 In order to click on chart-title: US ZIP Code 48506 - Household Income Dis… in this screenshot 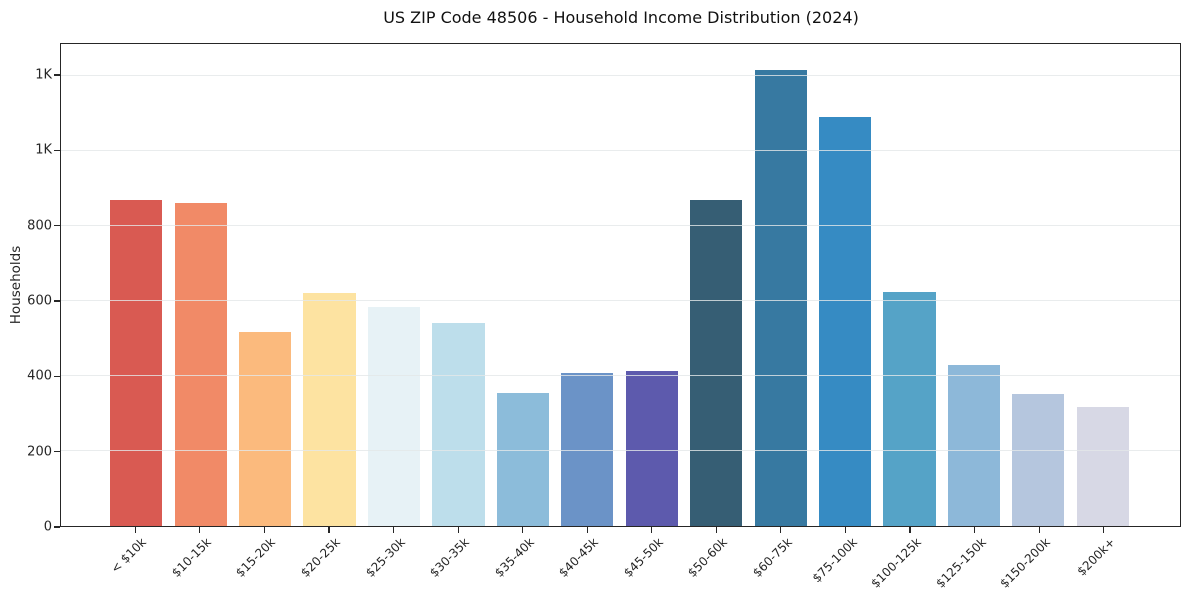, I will do `click(621, 17)`.